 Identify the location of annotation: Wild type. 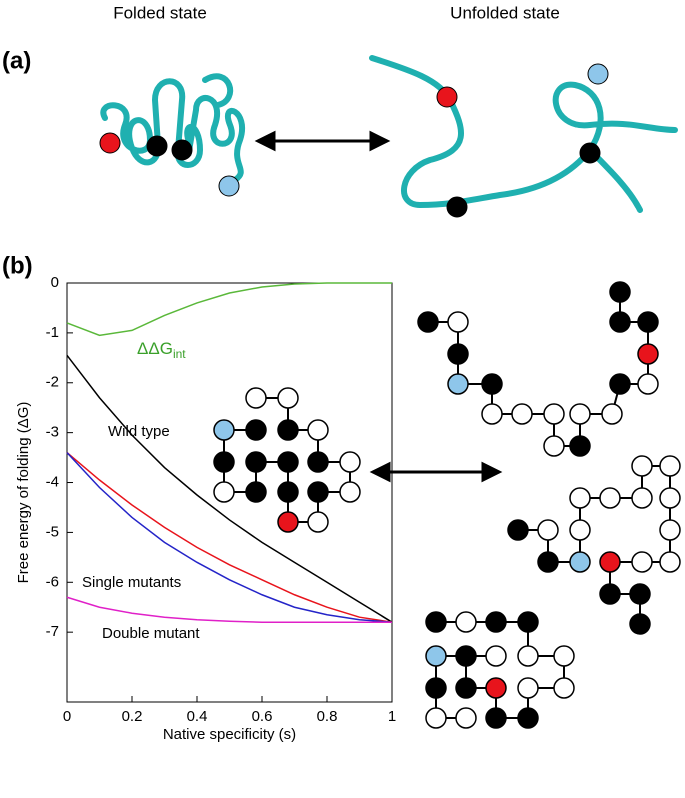
(139, 431).